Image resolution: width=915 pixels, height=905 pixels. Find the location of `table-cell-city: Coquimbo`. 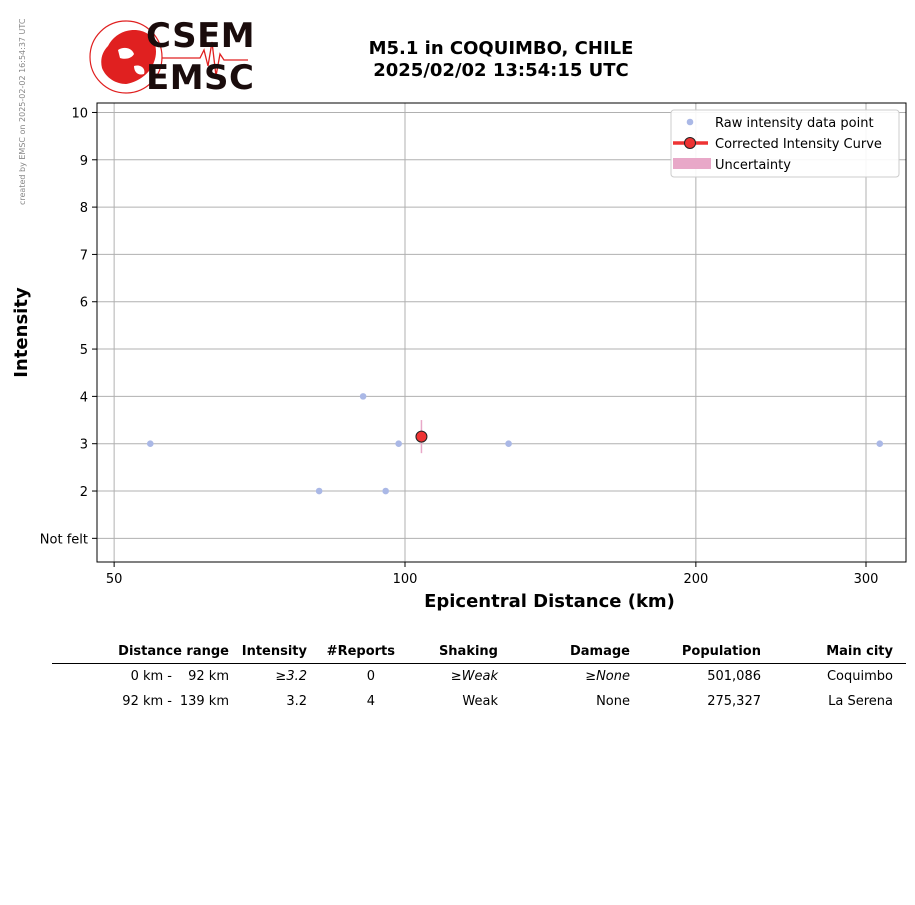

table-cell-city: Coquimbo is located at coordinates (859, 676).